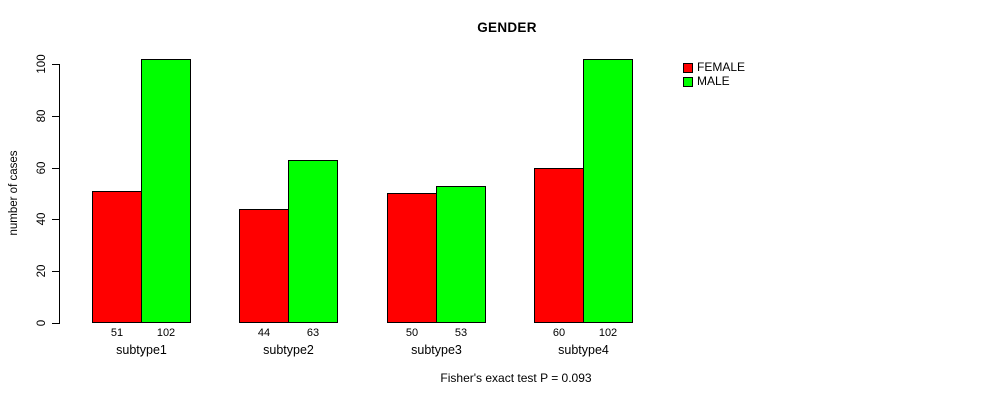 The image size is (990, 400). Describe the element at coordinates (412, 258) in the screenshot. I see `bar-female-subtype3` at that location.